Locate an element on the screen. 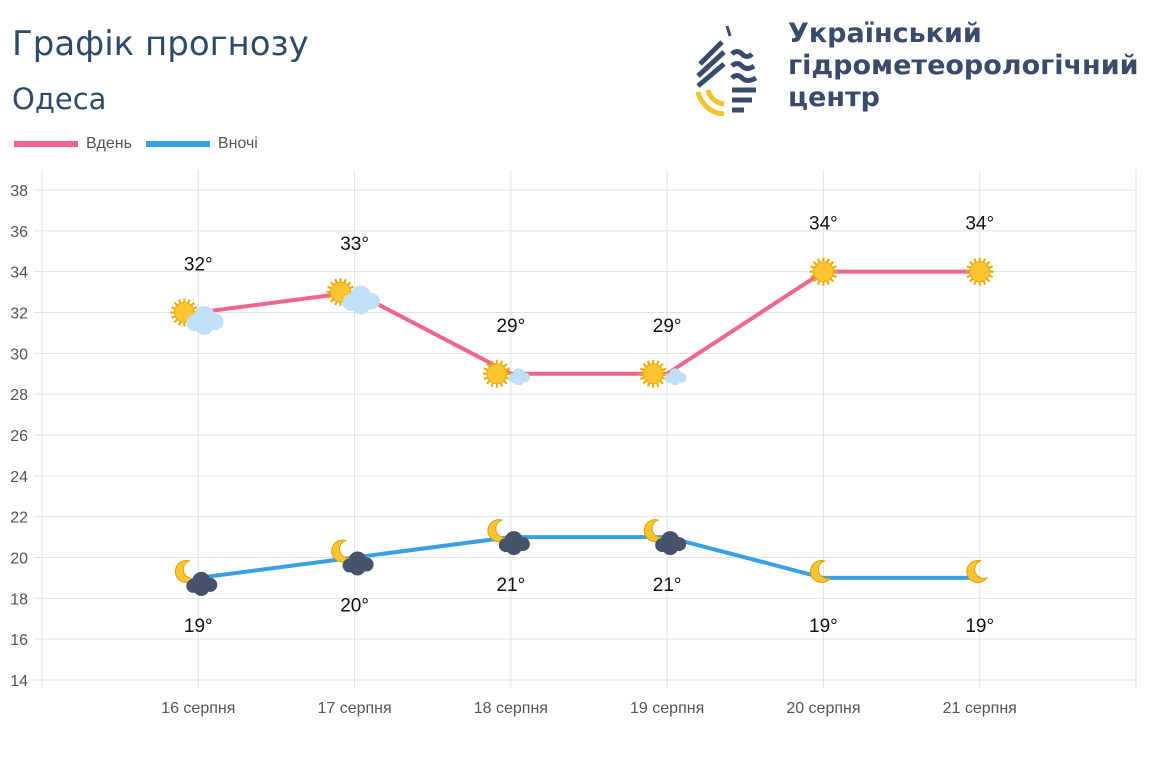  org-line-3: центр is located at coordinates (834, 97).